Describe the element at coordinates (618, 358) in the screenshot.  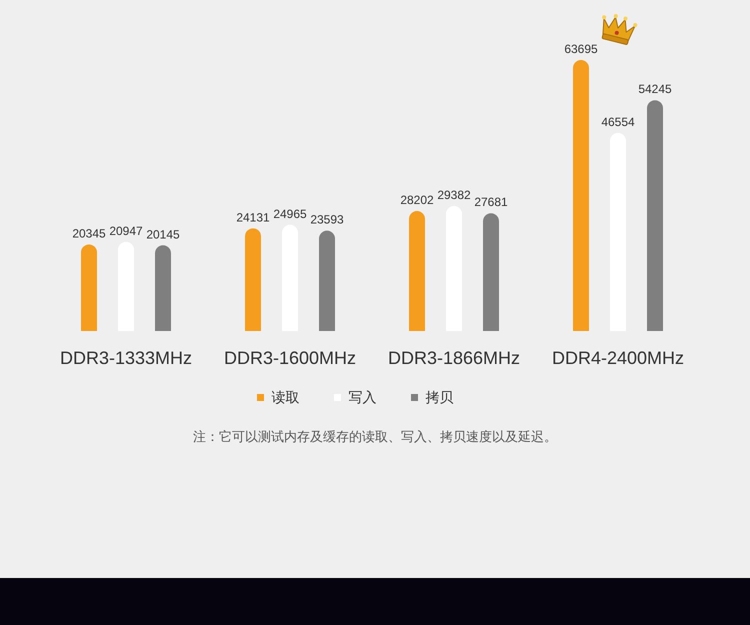
I see `x-tick-label: DDR4-2400MHz` at that location.